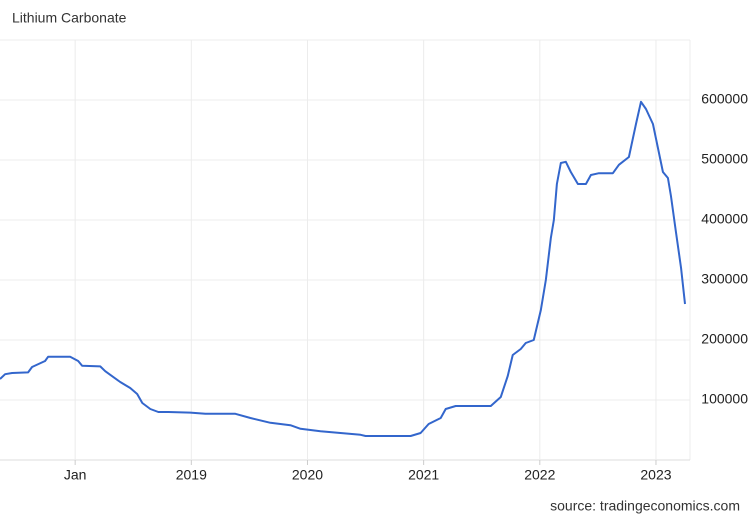  Describe the element at coordinates (724, 339) in the screenshot. I see `y-tick-label: 200000` at that location.